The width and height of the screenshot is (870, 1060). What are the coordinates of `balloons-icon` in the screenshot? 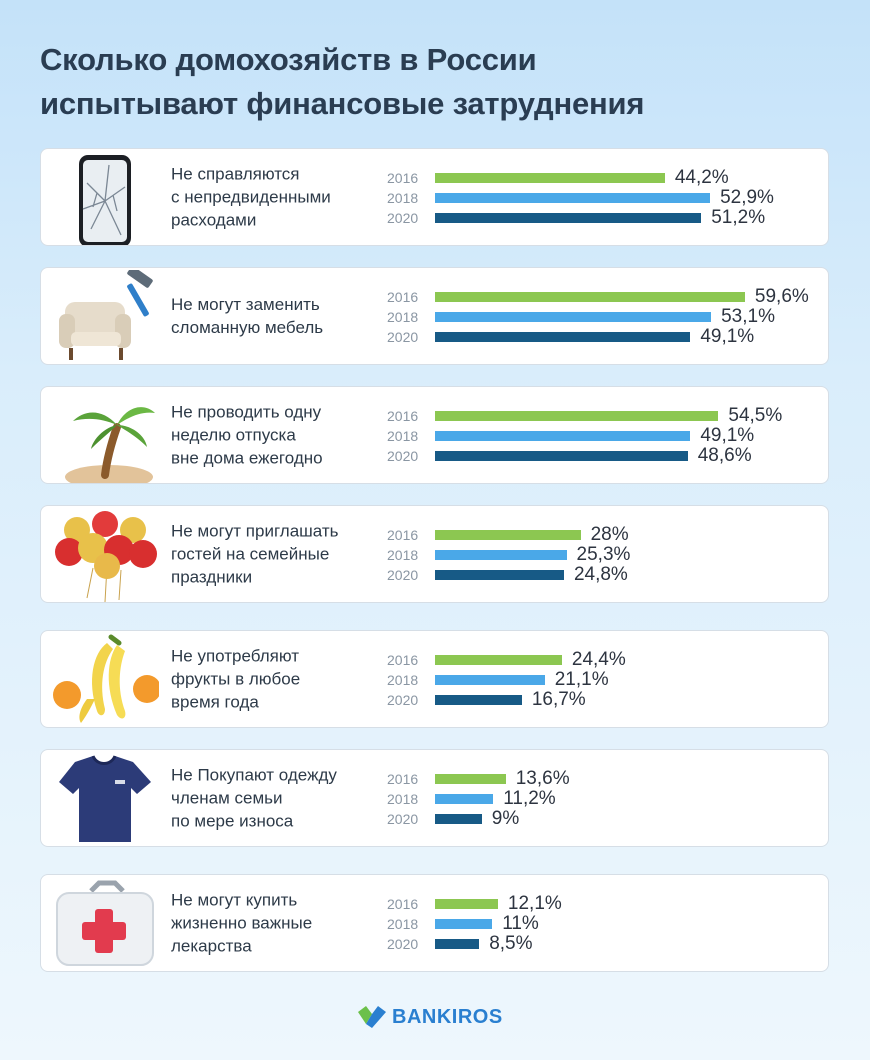 It's located at (106, 556).